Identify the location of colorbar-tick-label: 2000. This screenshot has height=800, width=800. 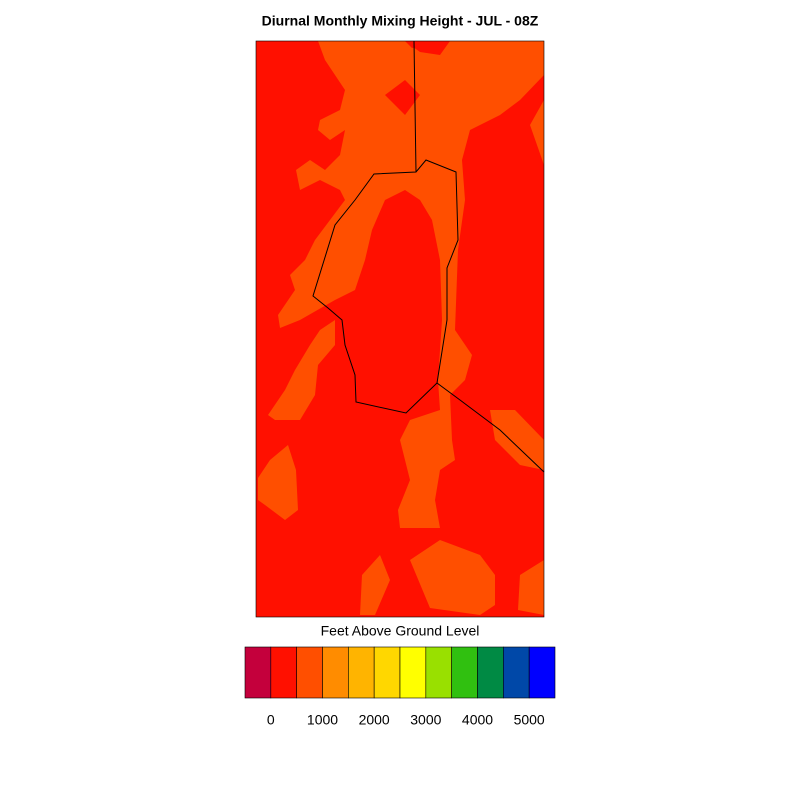
(374, 720).